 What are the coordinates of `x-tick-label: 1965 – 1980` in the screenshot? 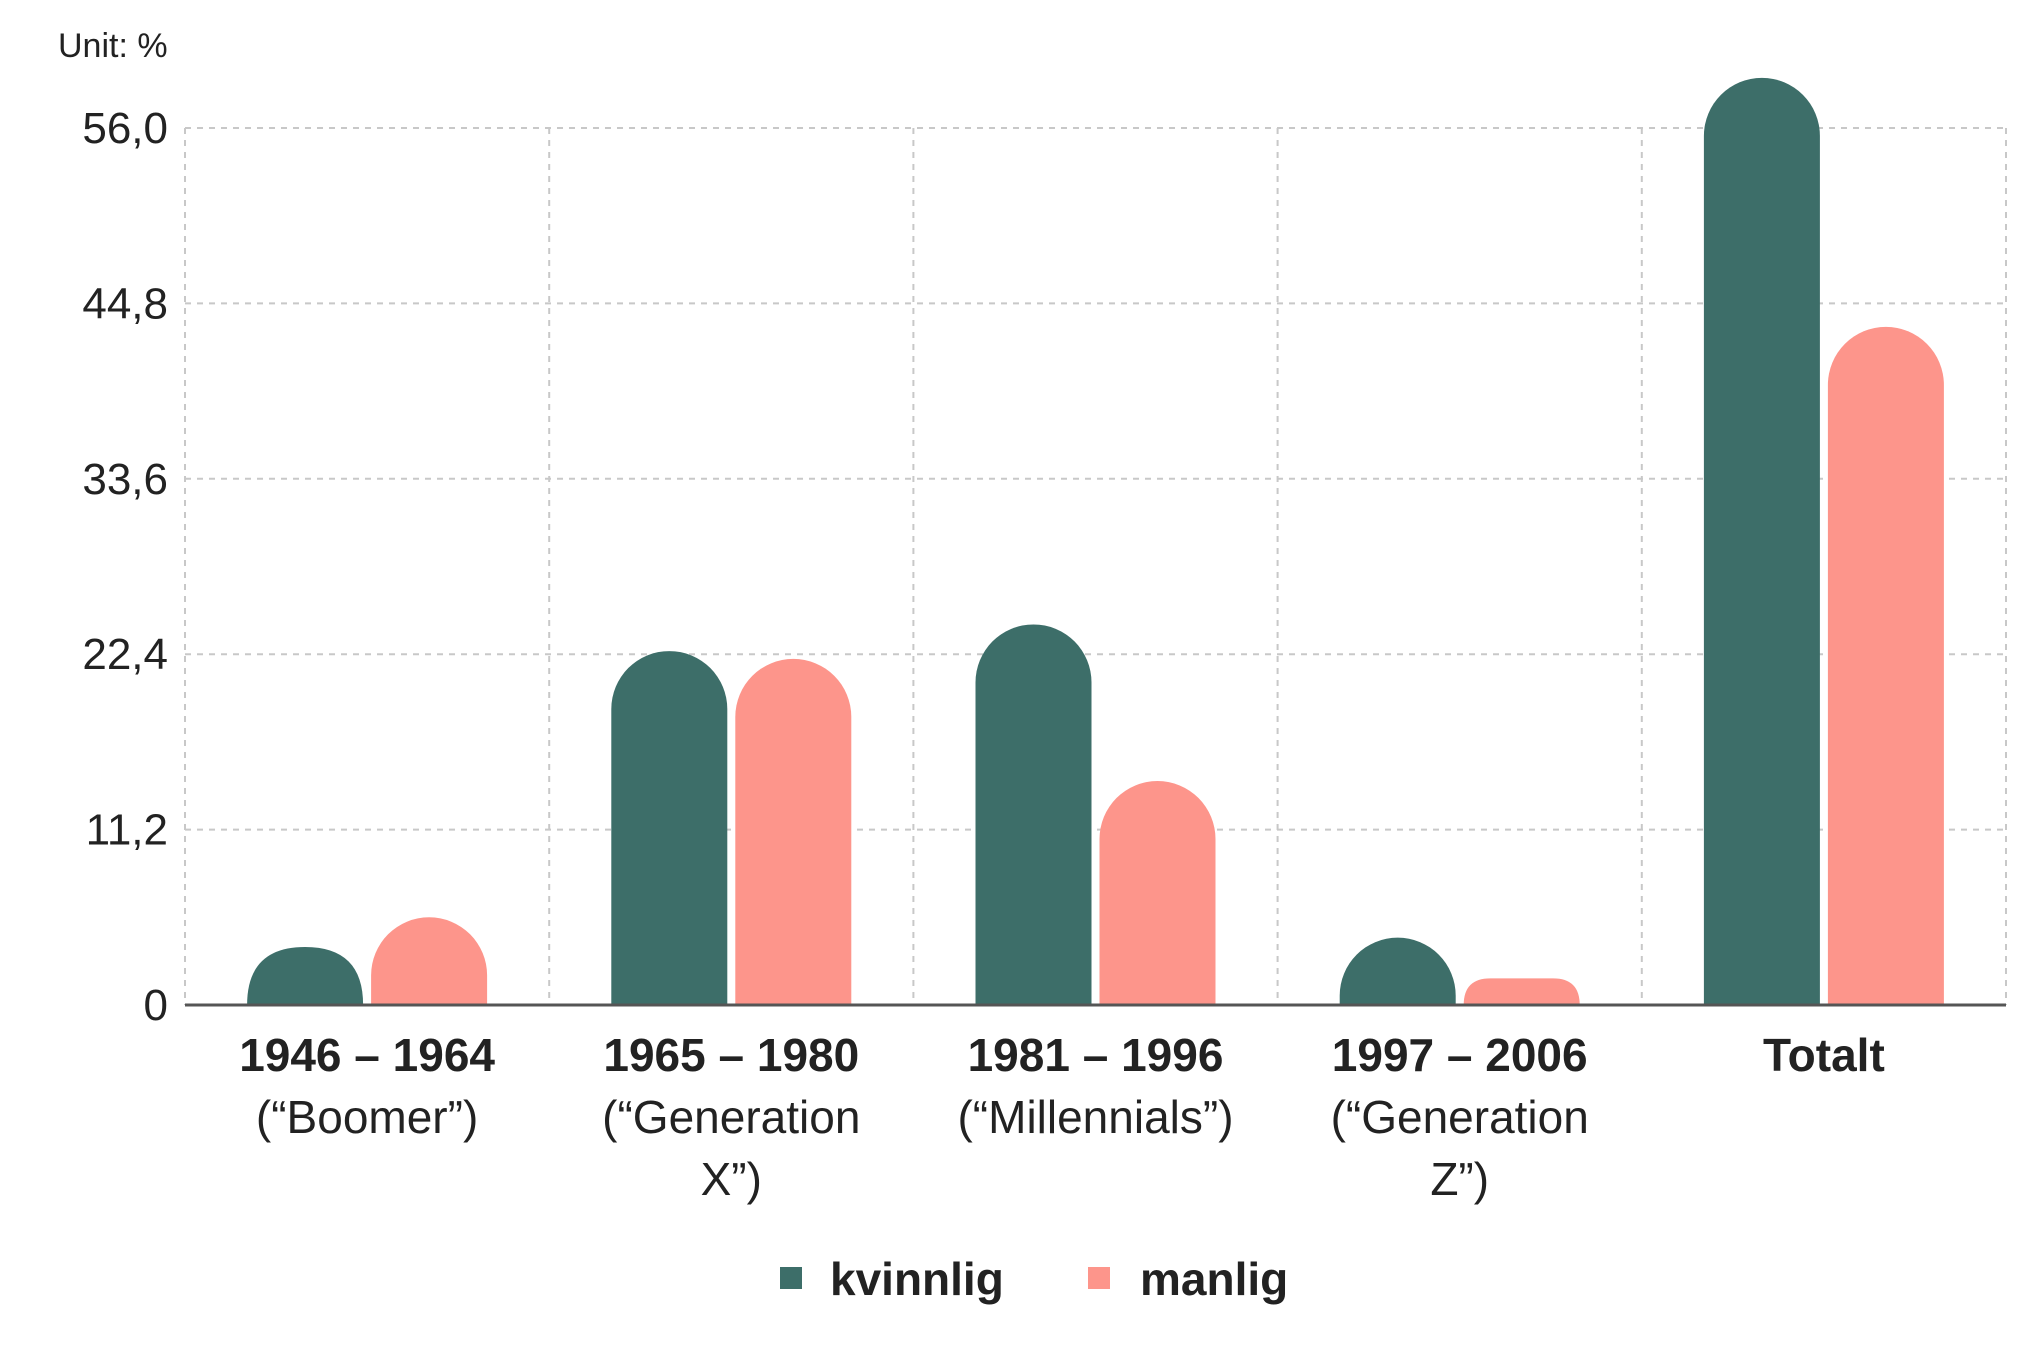 It's located at (731, 1055).